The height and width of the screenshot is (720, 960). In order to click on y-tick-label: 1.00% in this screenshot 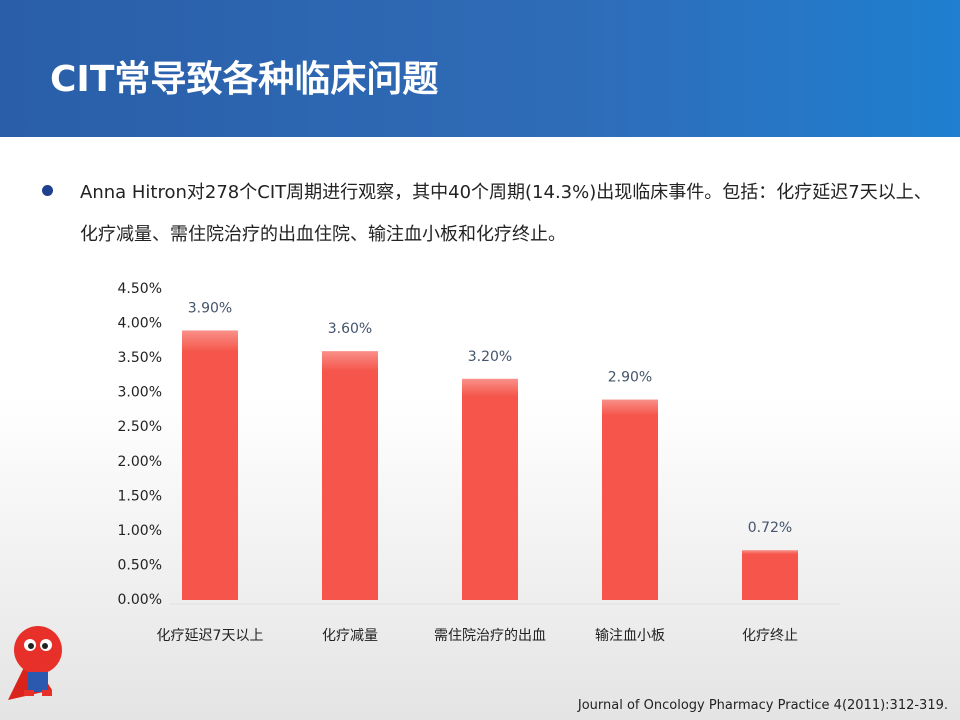, I will do `click(140, 531)`.